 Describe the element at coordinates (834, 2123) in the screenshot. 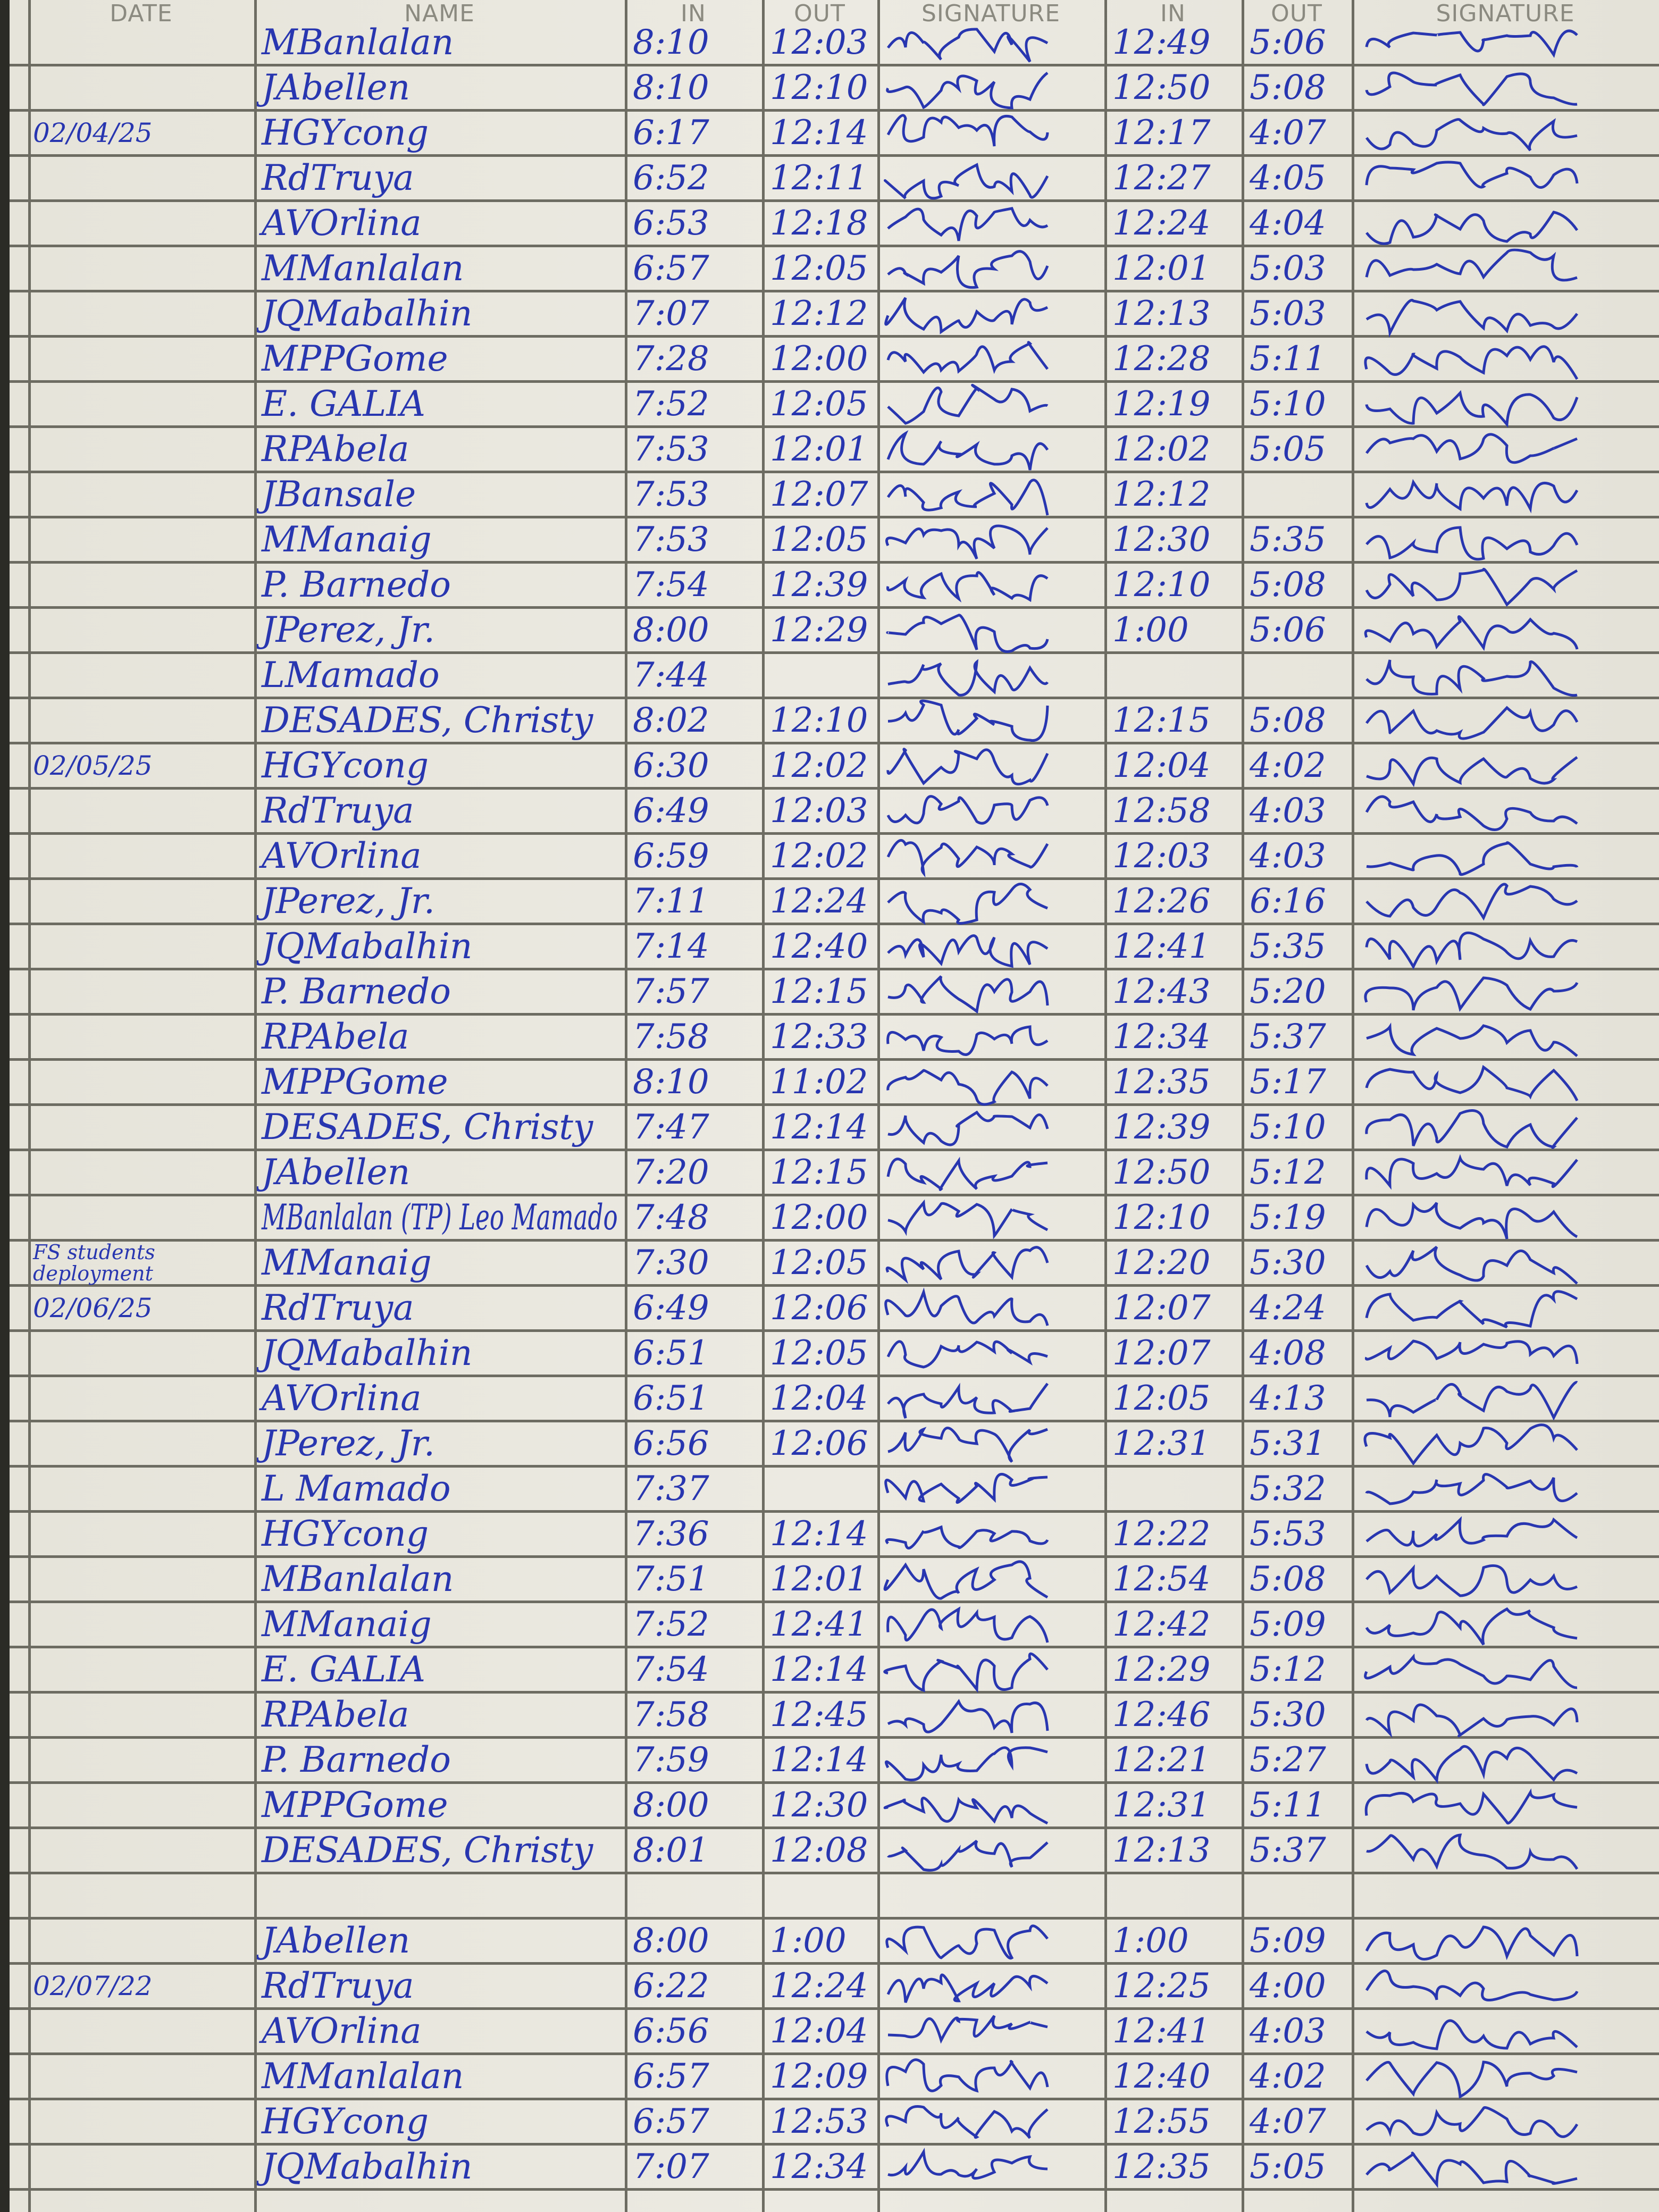

I see `table-row: HGYcong 6:57 12:53 12:55 4:07` at that location.